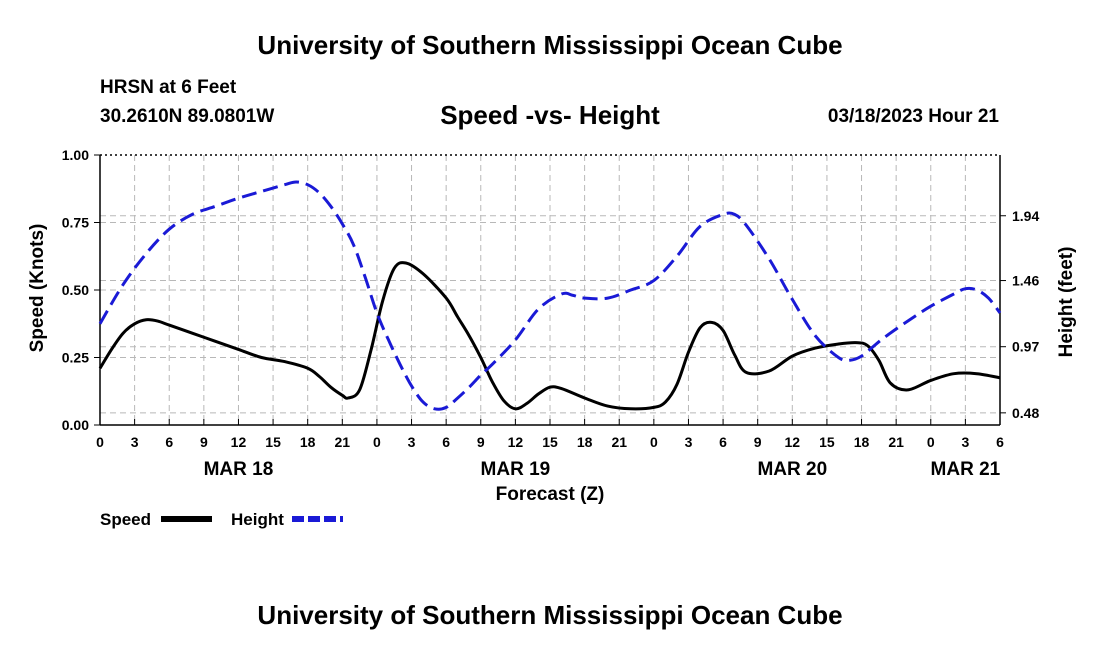  What do you see at coordinates (550, 115) in the screenshot?
I see `chart-subtitle: Speed -vs- Height` at bounding box center [550, 115].